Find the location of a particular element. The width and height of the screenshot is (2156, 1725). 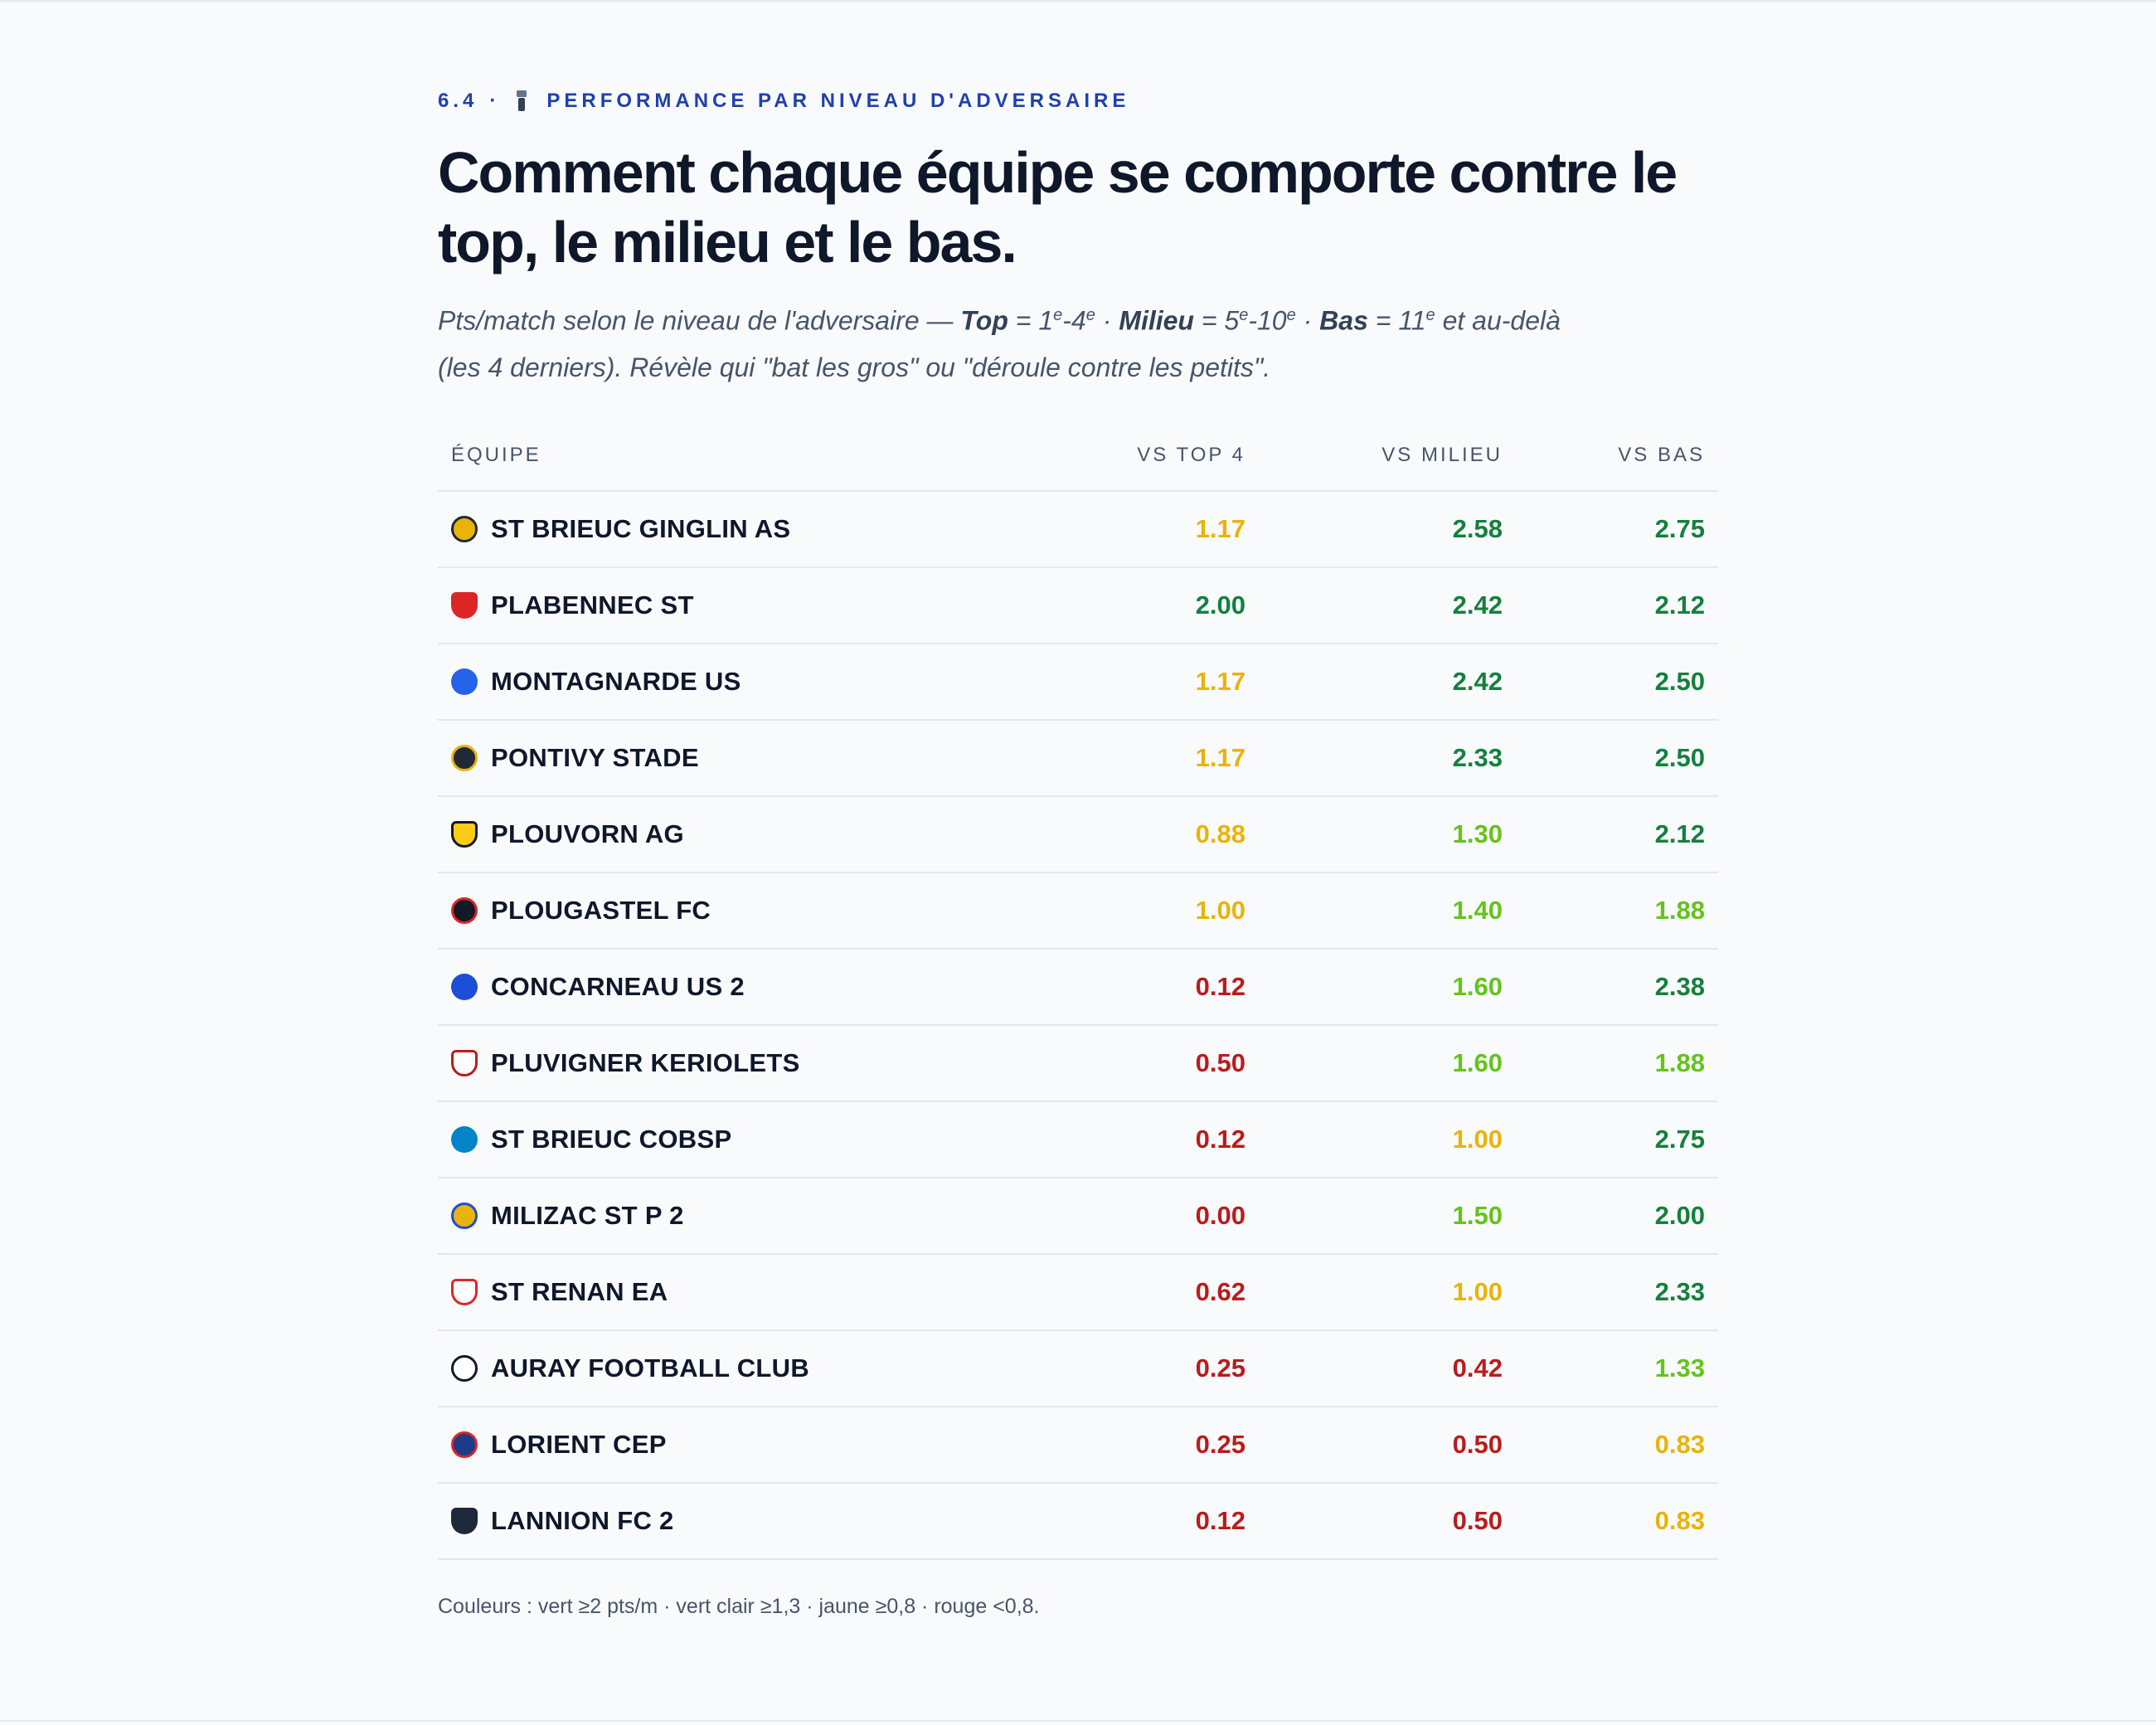

team-cell: PLABENNEC ST is located at coordinates (717, 605).